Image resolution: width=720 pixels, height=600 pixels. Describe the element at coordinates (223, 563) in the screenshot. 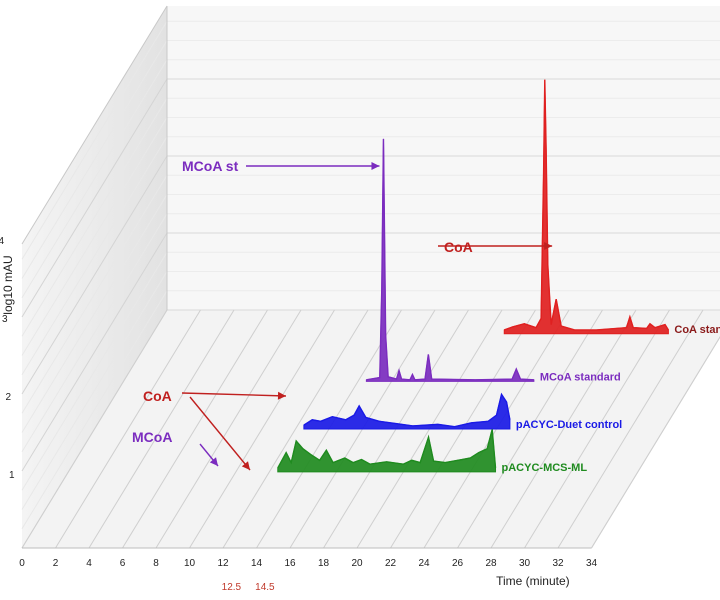

I see `x-tick-label: 12` at that location.